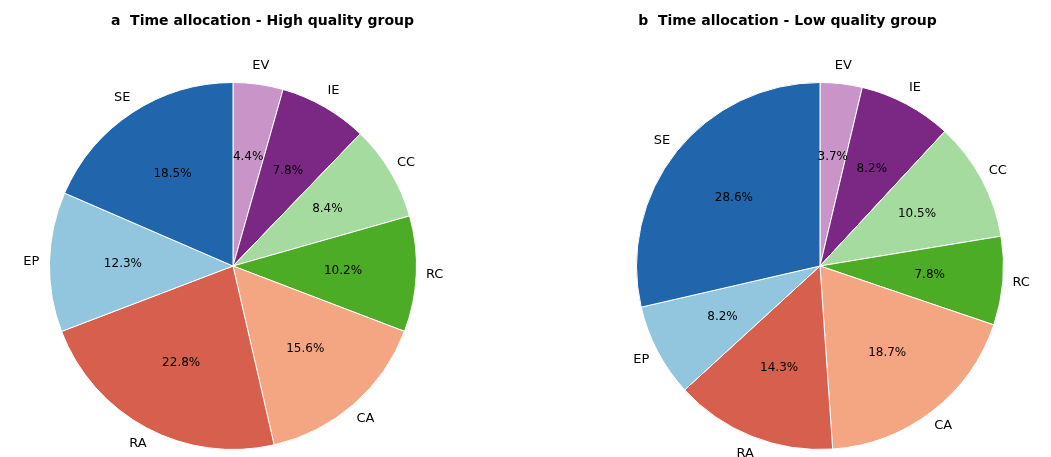  Describe the element at coordinates (248, 156) in the screenshot. I see `data-label: 4.4%` at that location.